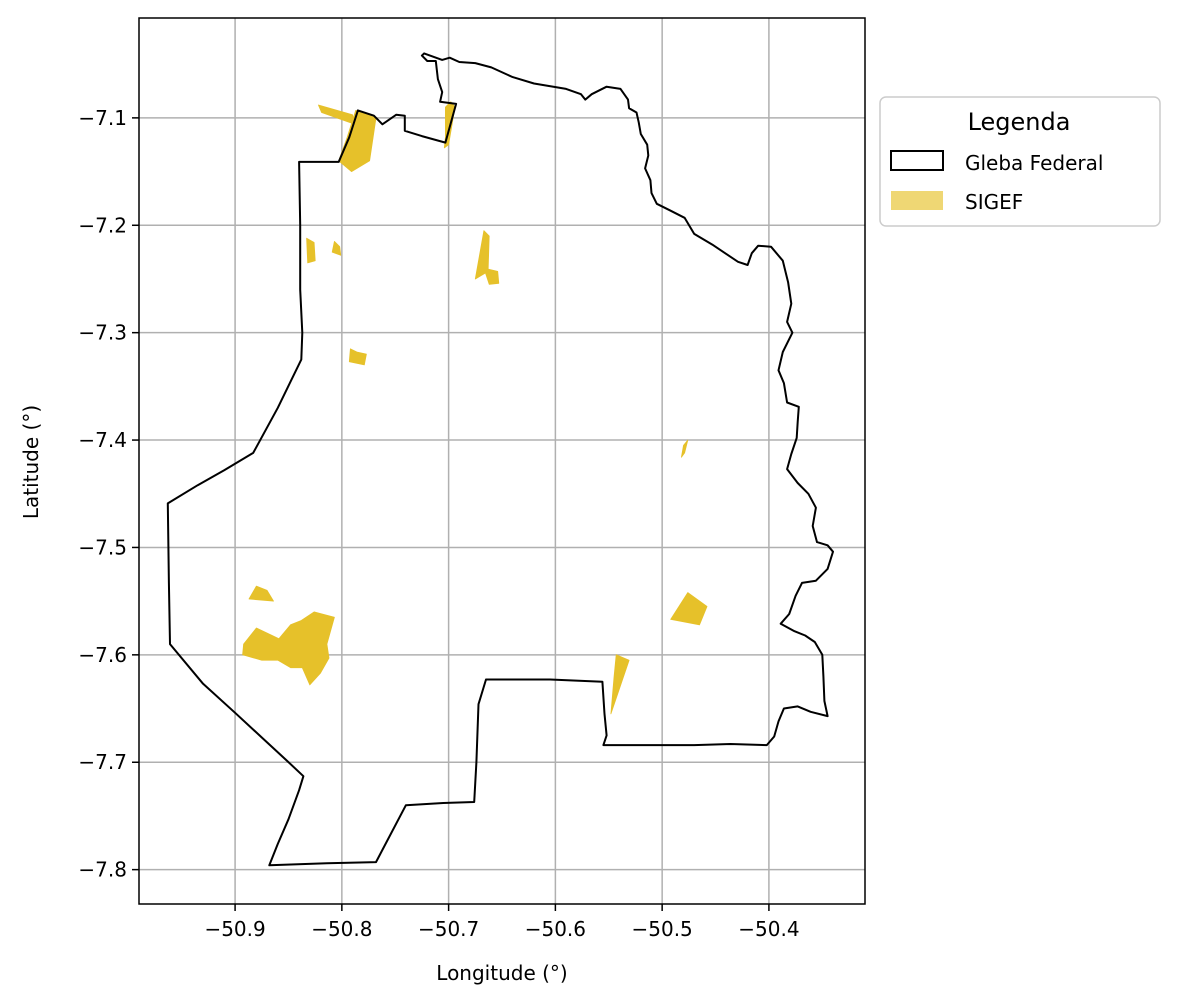  I want to click on x-tick-label-2: −50.7, so click(448, 929).